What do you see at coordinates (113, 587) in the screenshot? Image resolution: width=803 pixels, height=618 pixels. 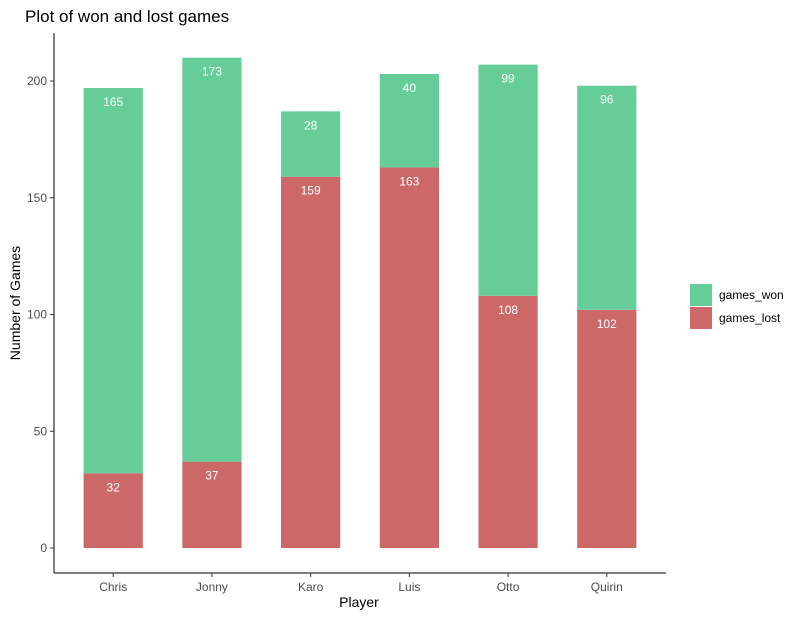 I see `x-tick-label: Chris` at bounding box center [113, 587].